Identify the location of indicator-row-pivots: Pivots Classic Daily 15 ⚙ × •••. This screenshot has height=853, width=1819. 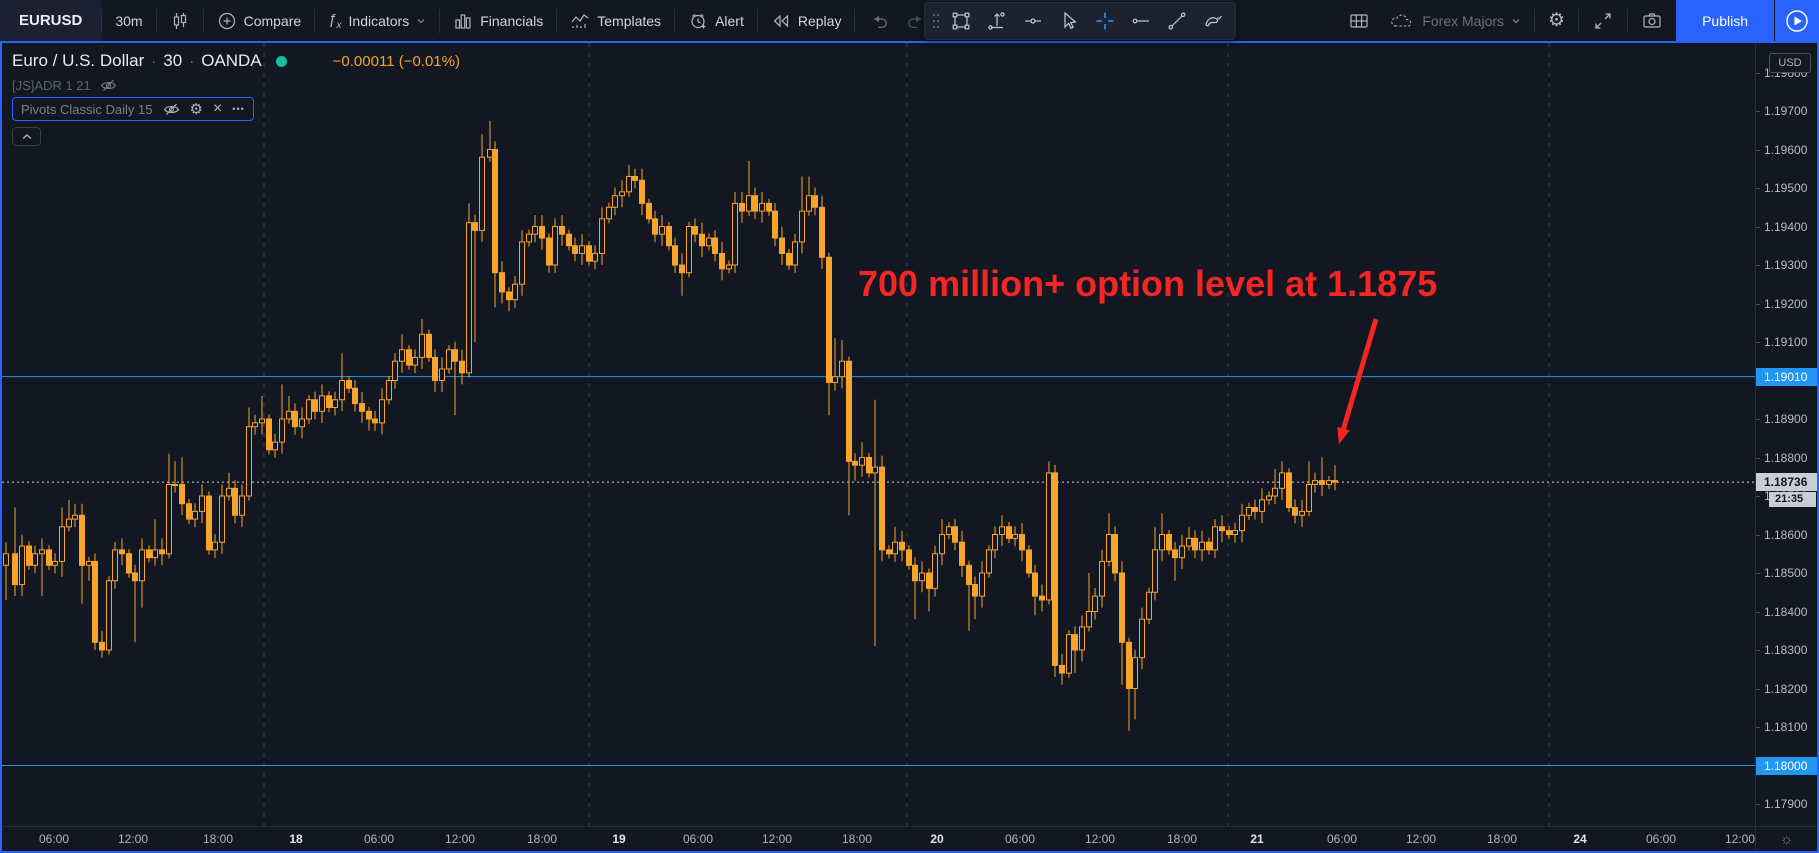
(133, 109).